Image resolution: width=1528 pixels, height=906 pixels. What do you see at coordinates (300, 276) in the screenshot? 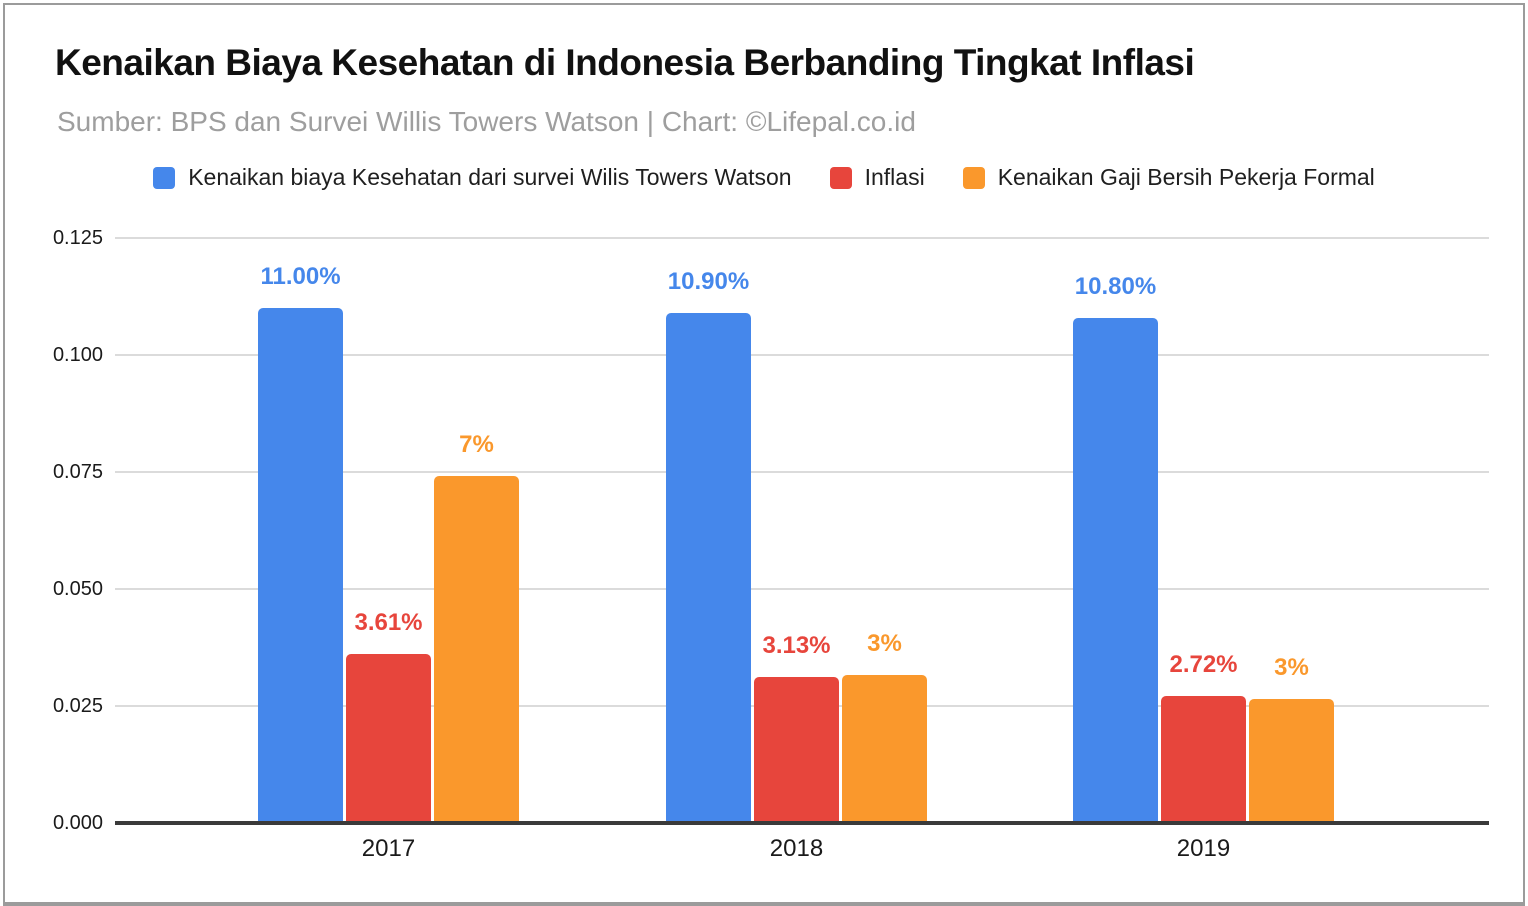
I see `bar-value-label: 11.00%` at bounding box center [300, 276].